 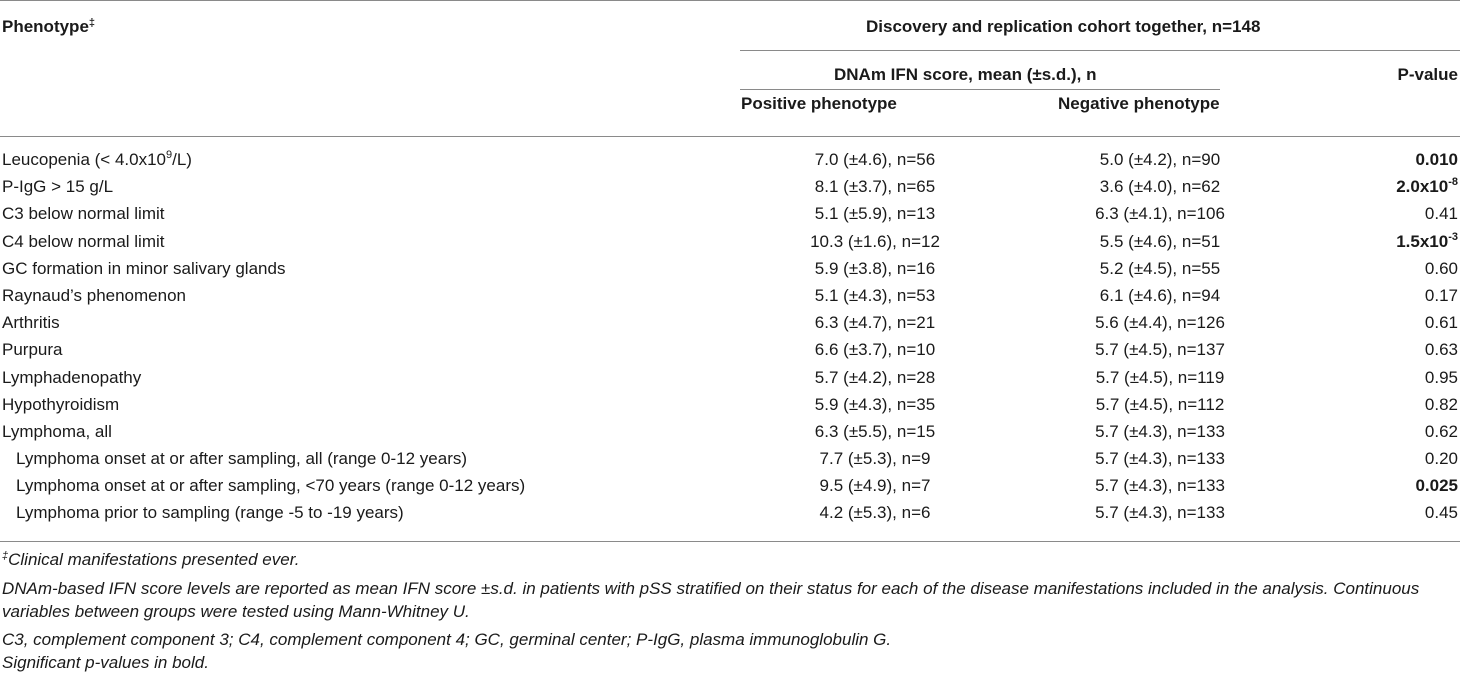 I want to click on row-pvalue: 2.0x10⁻⁸, so click(x=1427, y=186).